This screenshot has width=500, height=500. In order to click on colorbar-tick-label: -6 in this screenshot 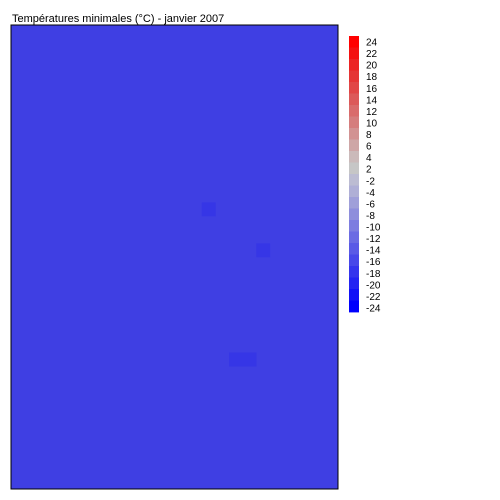, I will do `click(370, 204)`.